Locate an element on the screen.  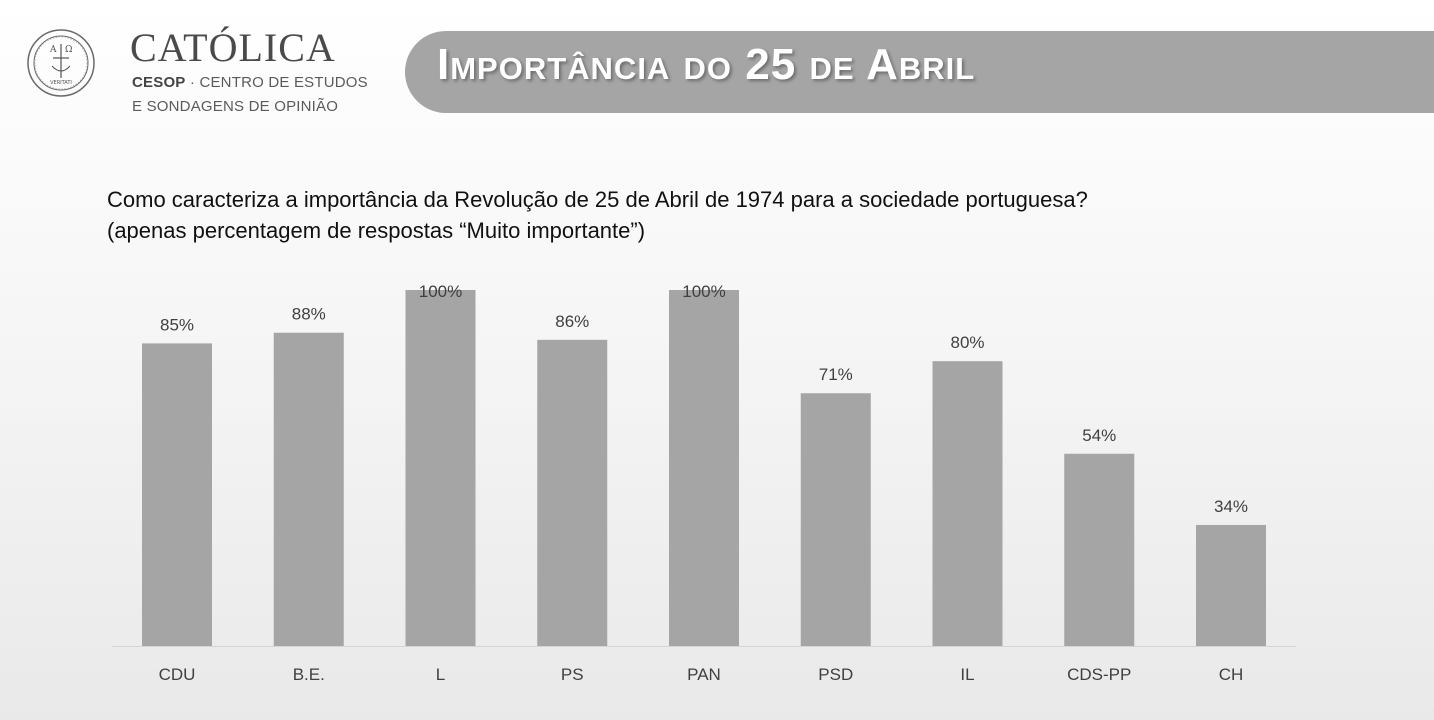
category-label: IL is located at coordinates (967, 674).